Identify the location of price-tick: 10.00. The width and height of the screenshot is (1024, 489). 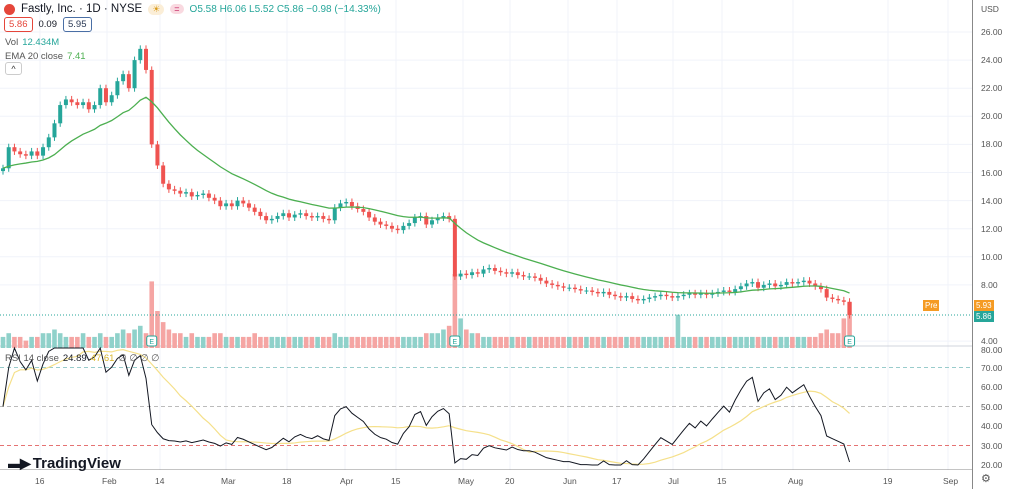
(992, 256).